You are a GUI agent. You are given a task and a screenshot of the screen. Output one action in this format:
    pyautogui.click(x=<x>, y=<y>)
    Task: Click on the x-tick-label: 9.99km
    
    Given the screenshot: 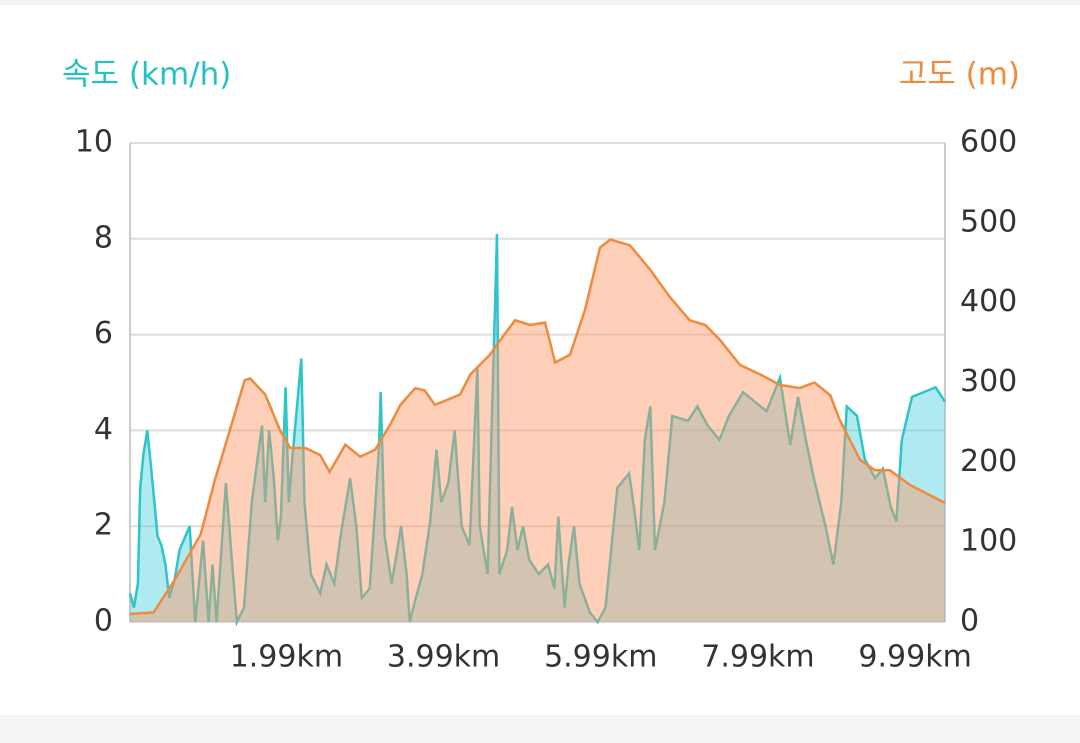 What is the action you would take?
    pyautogui.click(x=914, y=657)
    